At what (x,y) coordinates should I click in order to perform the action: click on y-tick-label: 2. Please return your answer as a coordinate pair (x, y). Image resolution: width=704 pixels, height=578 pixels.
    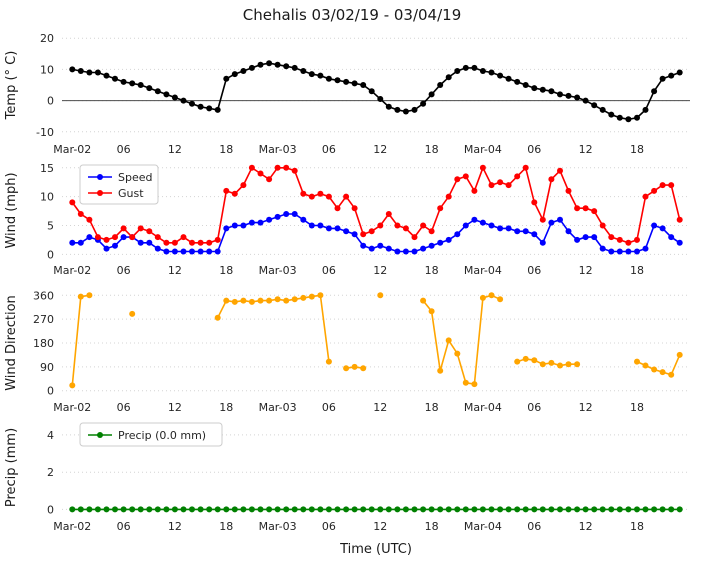
    Looking at the image, I should click on (50, 472).